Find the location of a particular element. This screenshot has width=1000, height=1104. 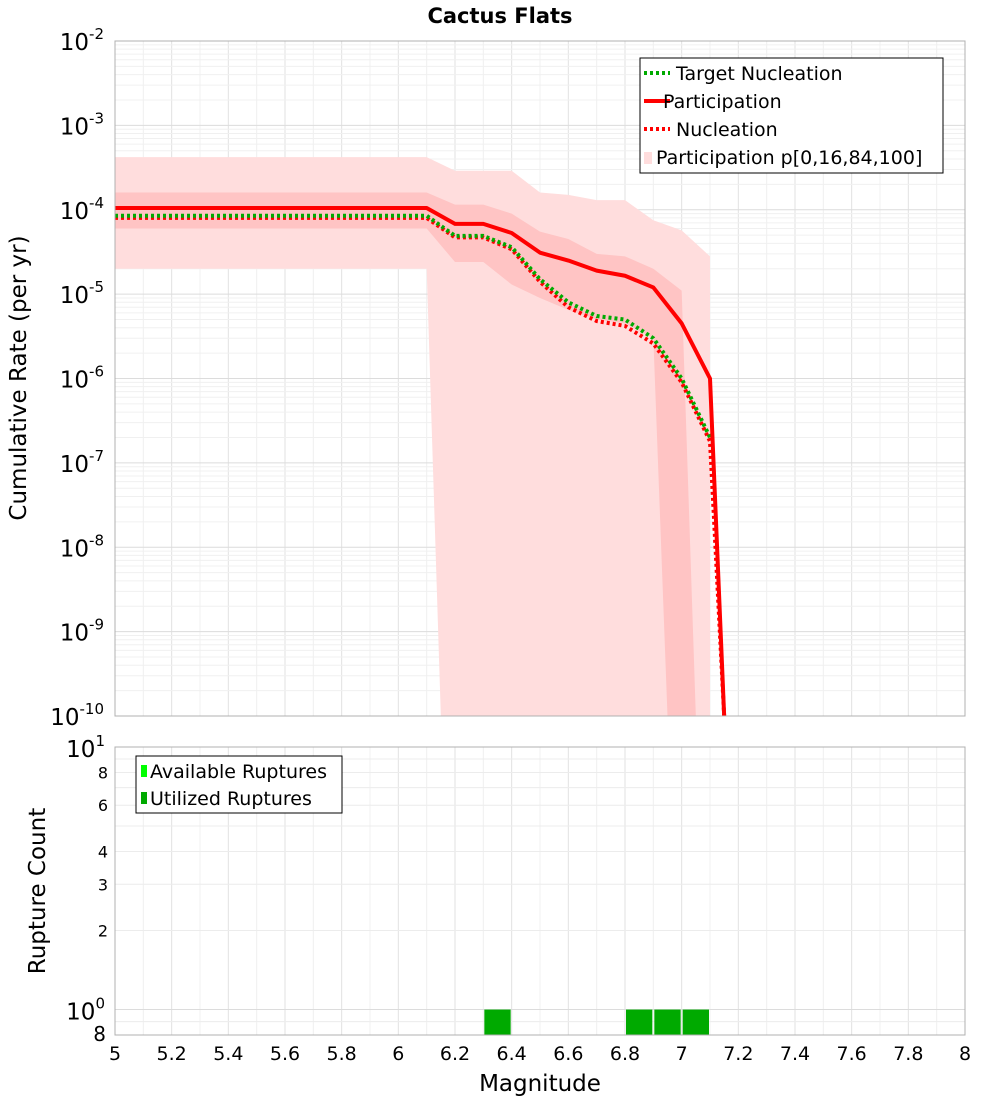

top-y-tick-label: 10⁻⁶ is located at coordinates (82, 378).